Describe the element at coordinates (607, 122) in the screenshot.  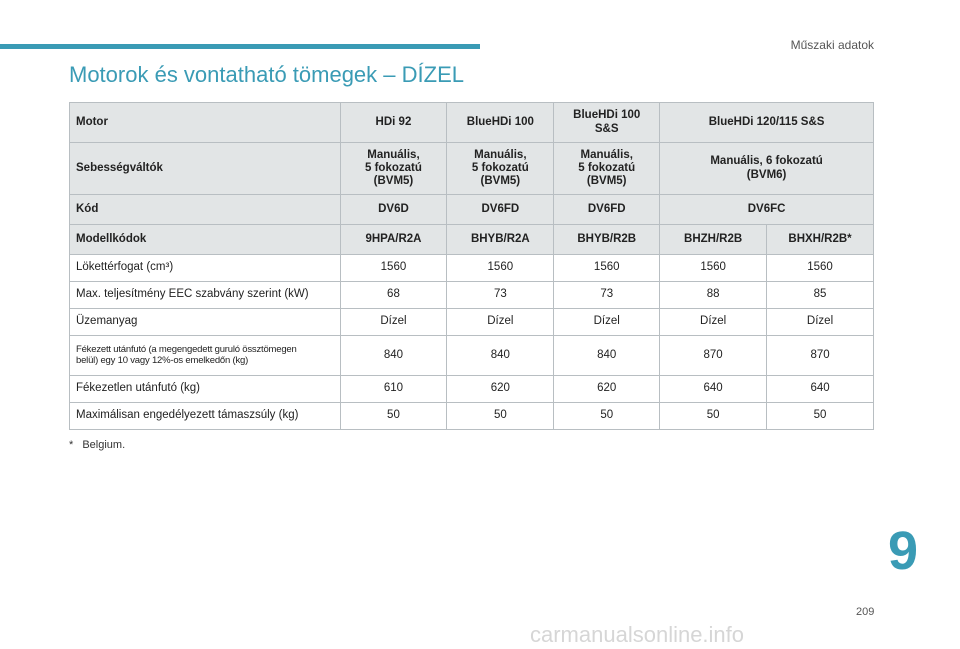
I see `header-cell: BlueHDi 100 S&S` at that location.